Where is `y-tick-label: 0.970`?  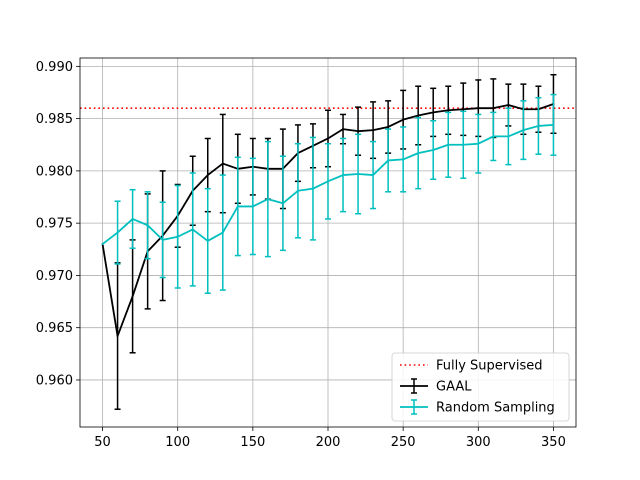
y-tick-label: 0.970 is located at coordinates (54, 276).